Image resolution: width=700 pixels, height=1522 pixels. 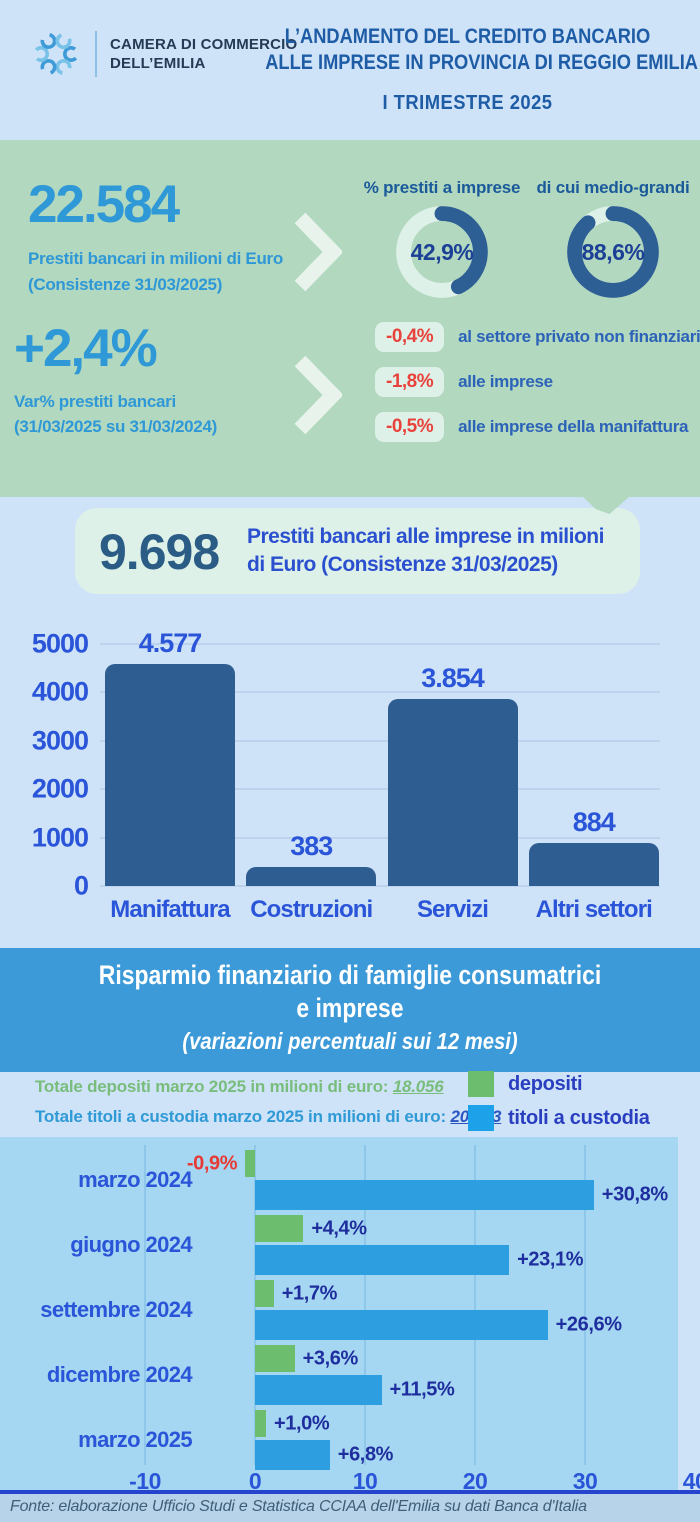 I want to click on donut-chart-enterprise-share: 42,9%, so click(x=442, y=252).